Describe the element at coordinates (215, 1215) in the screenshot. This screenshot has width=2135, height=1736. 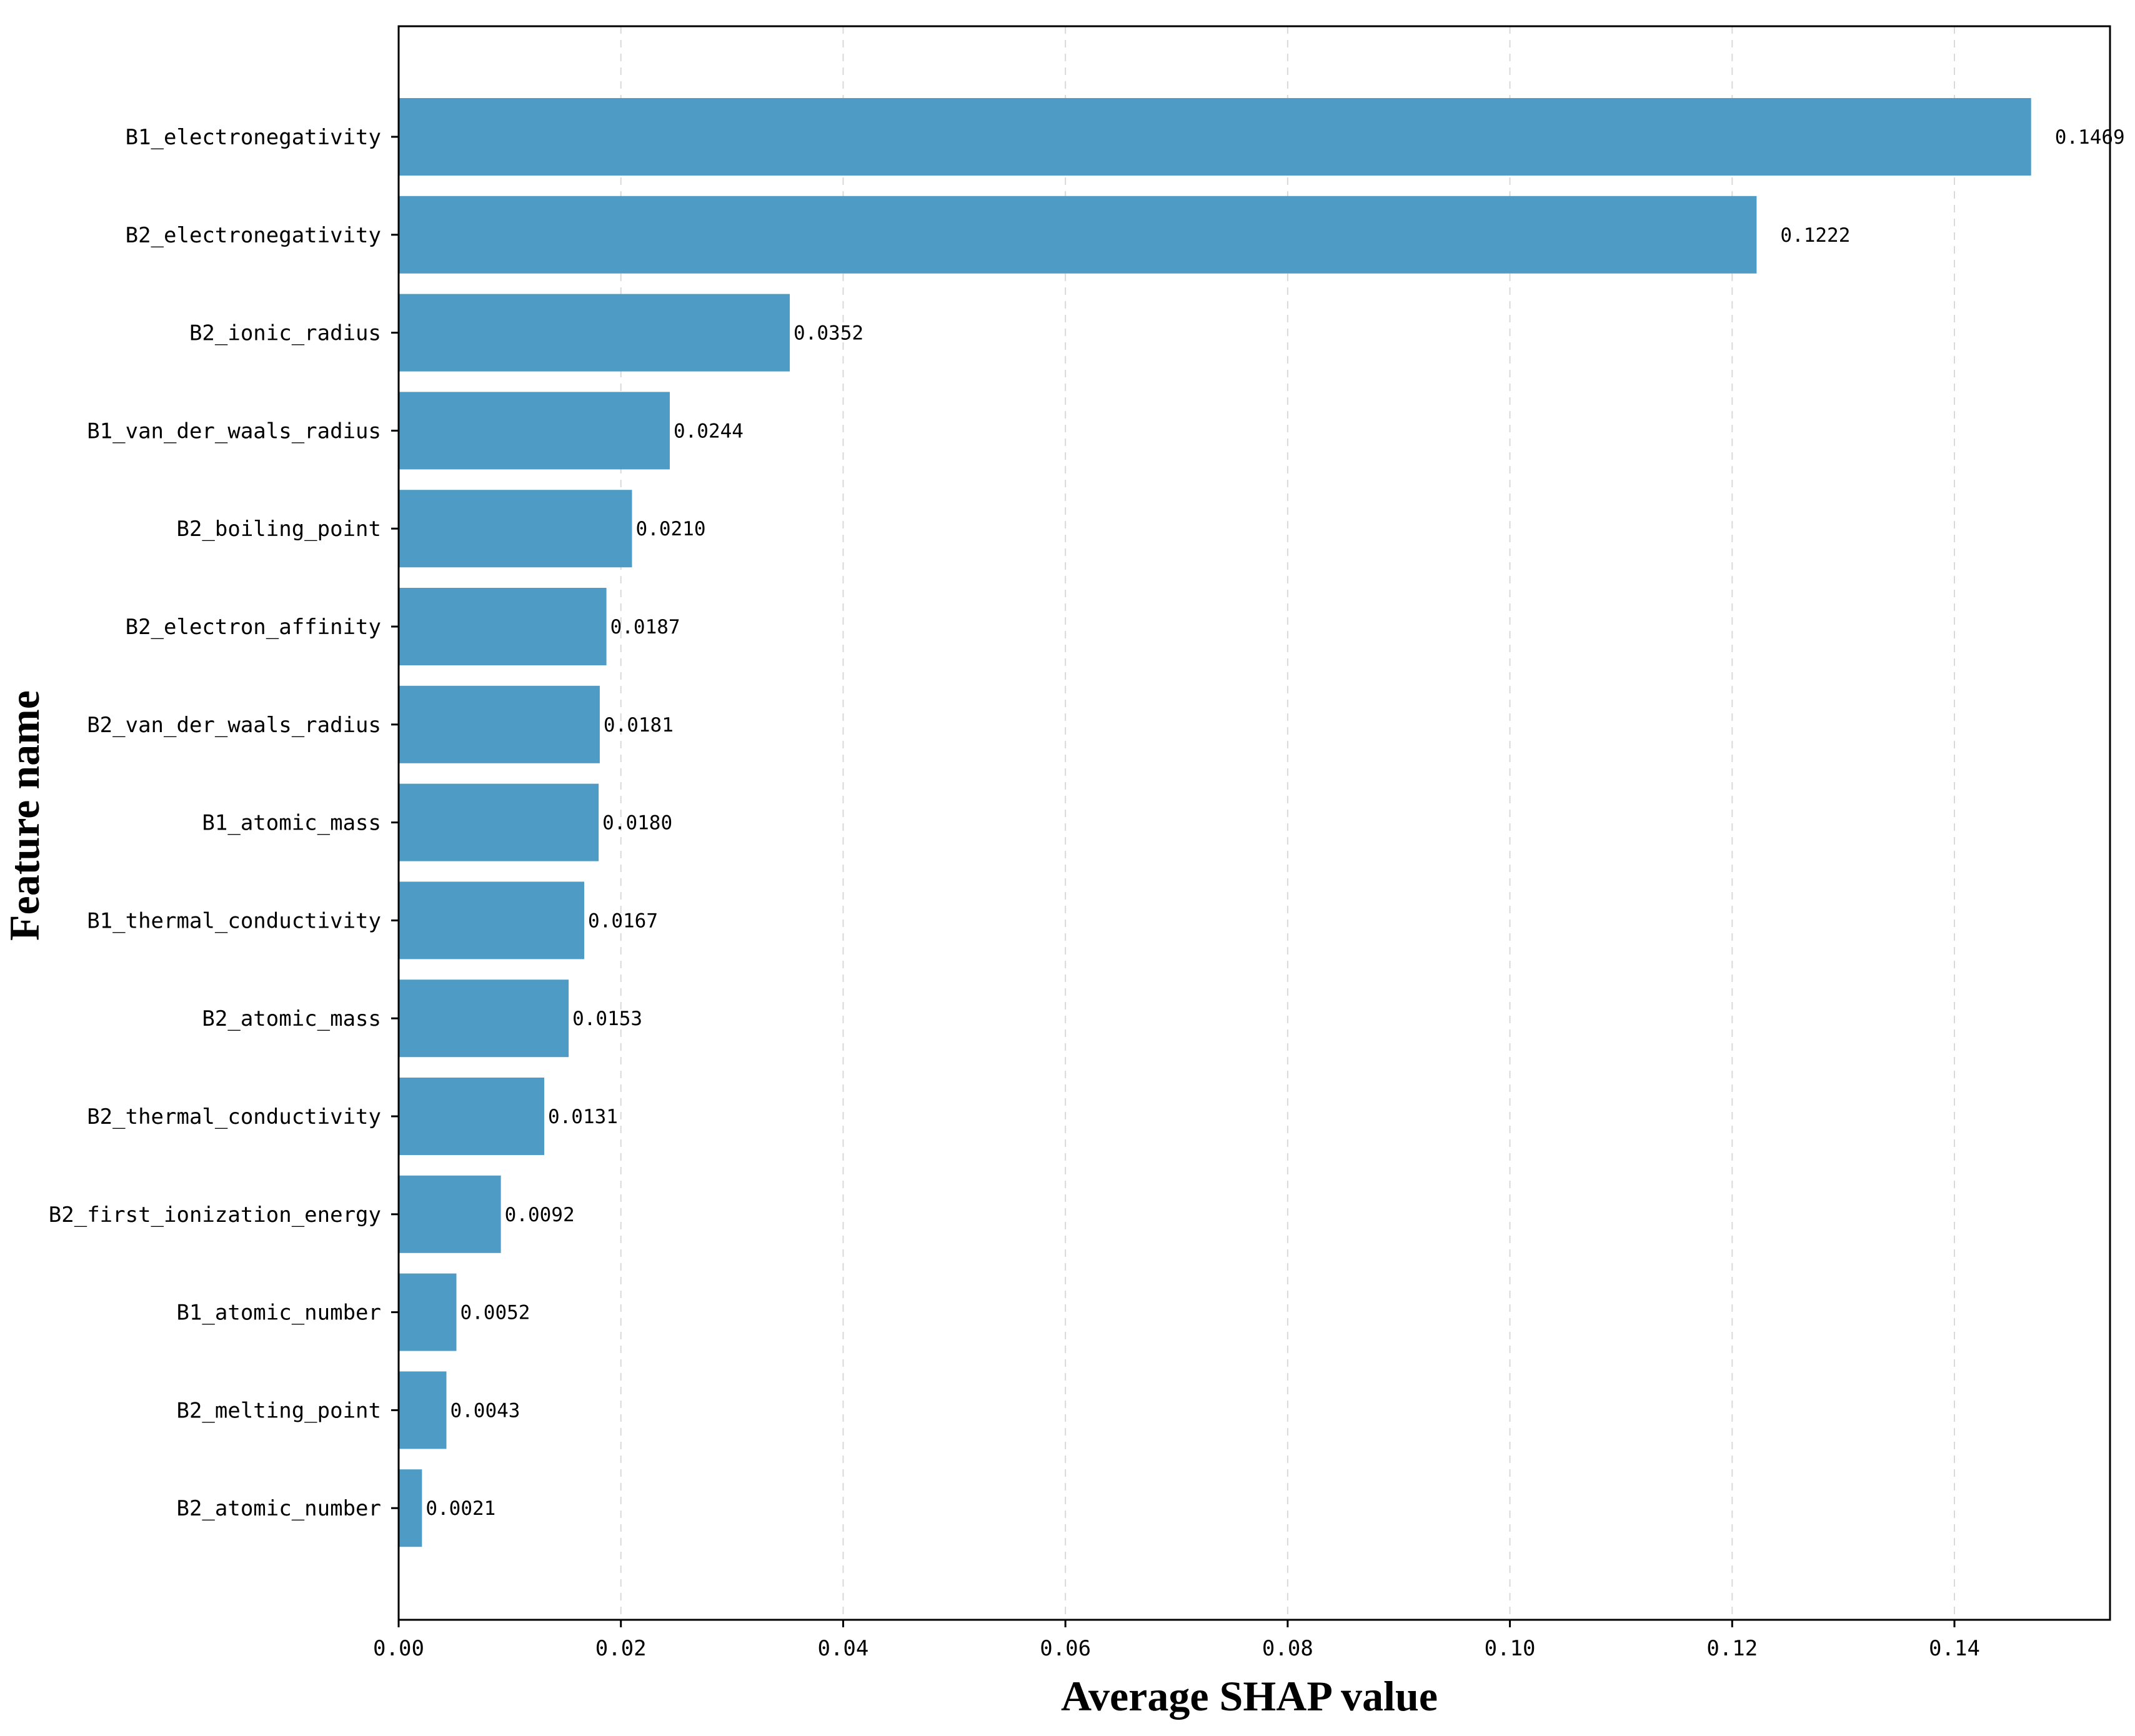
I see `y-tick-label: B2_first_ionization_energy` at that location.